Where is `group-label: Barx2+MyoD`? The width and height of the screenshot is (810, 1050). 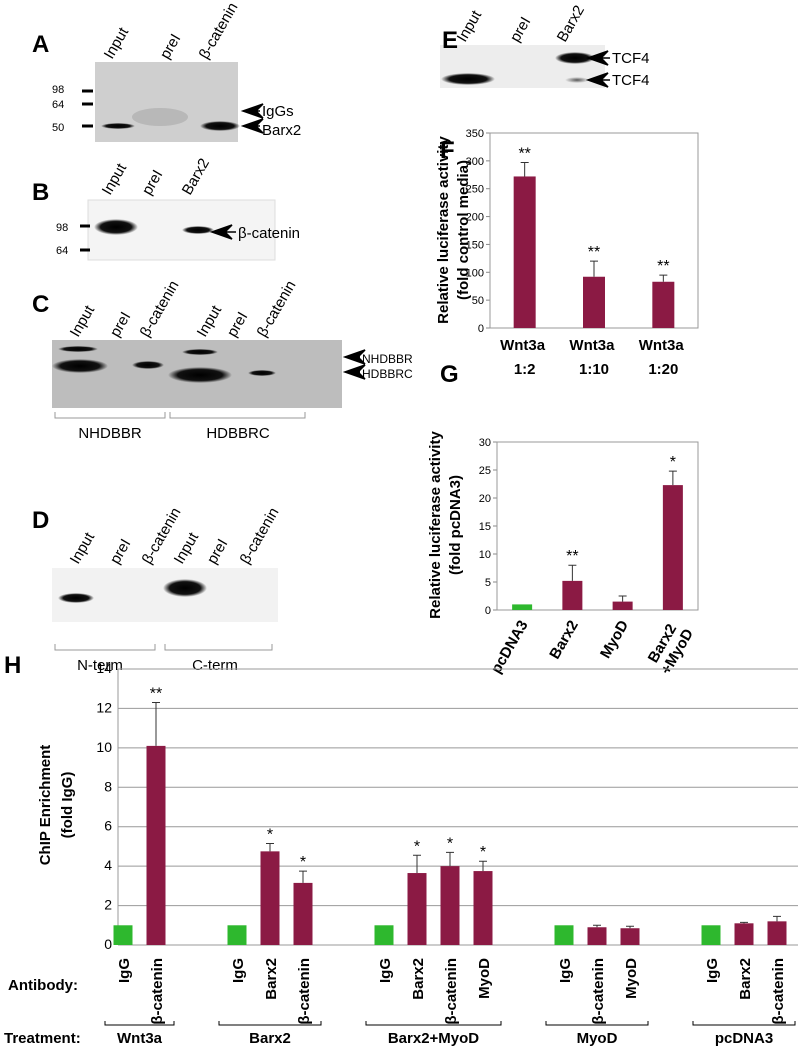
group-label: Barx2+MyoD is located at coordinates (433, 1038).